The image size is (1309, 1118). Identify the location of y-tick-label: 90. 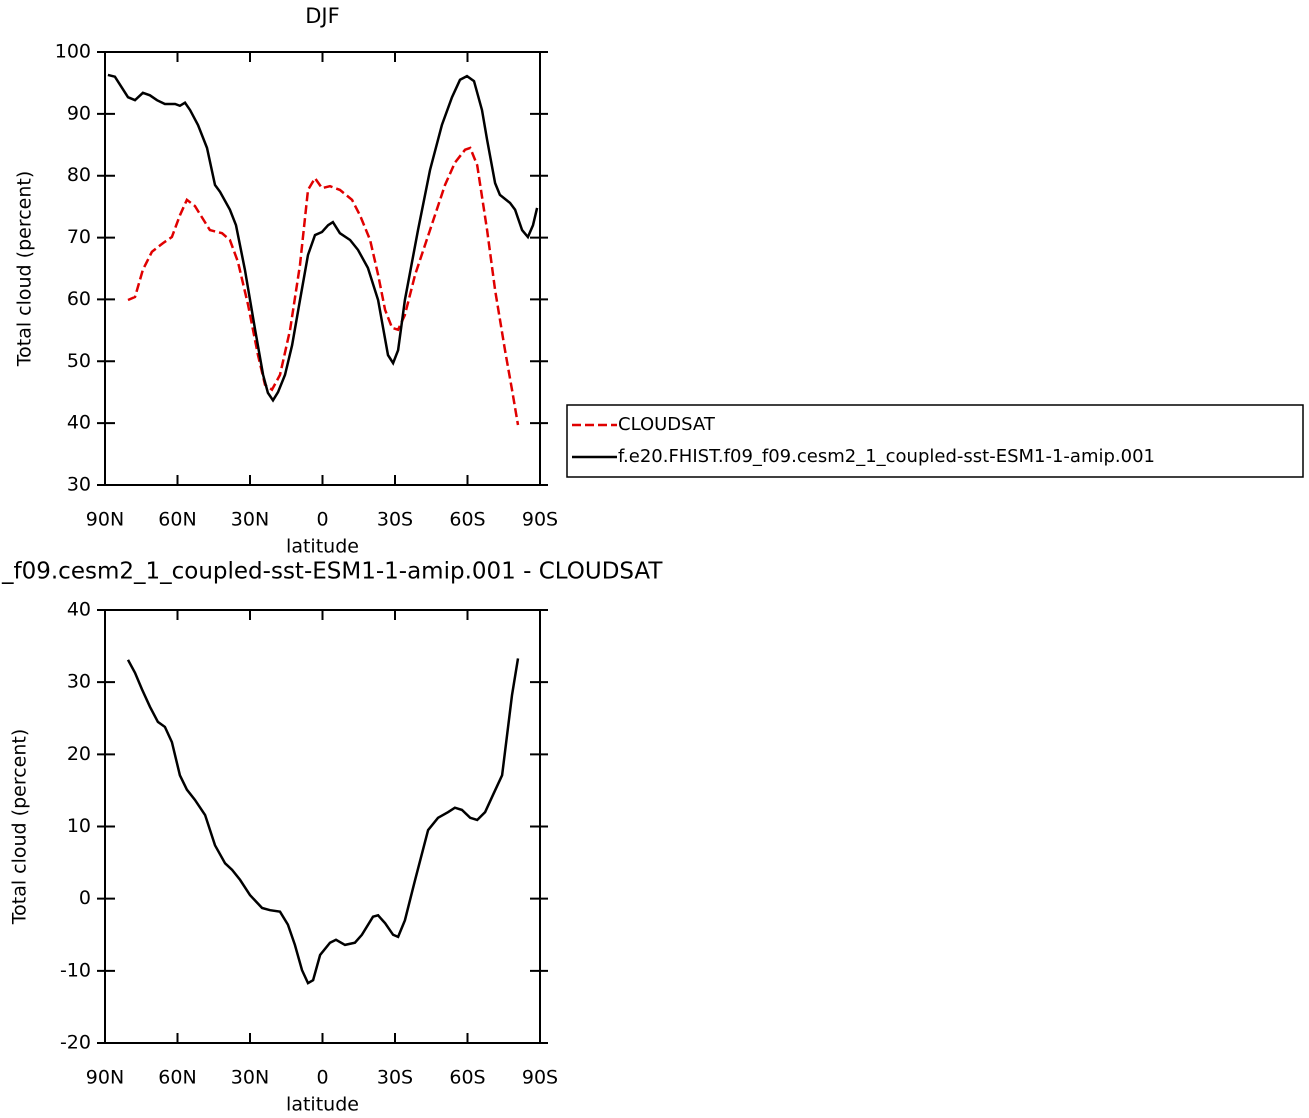
(79, 113).